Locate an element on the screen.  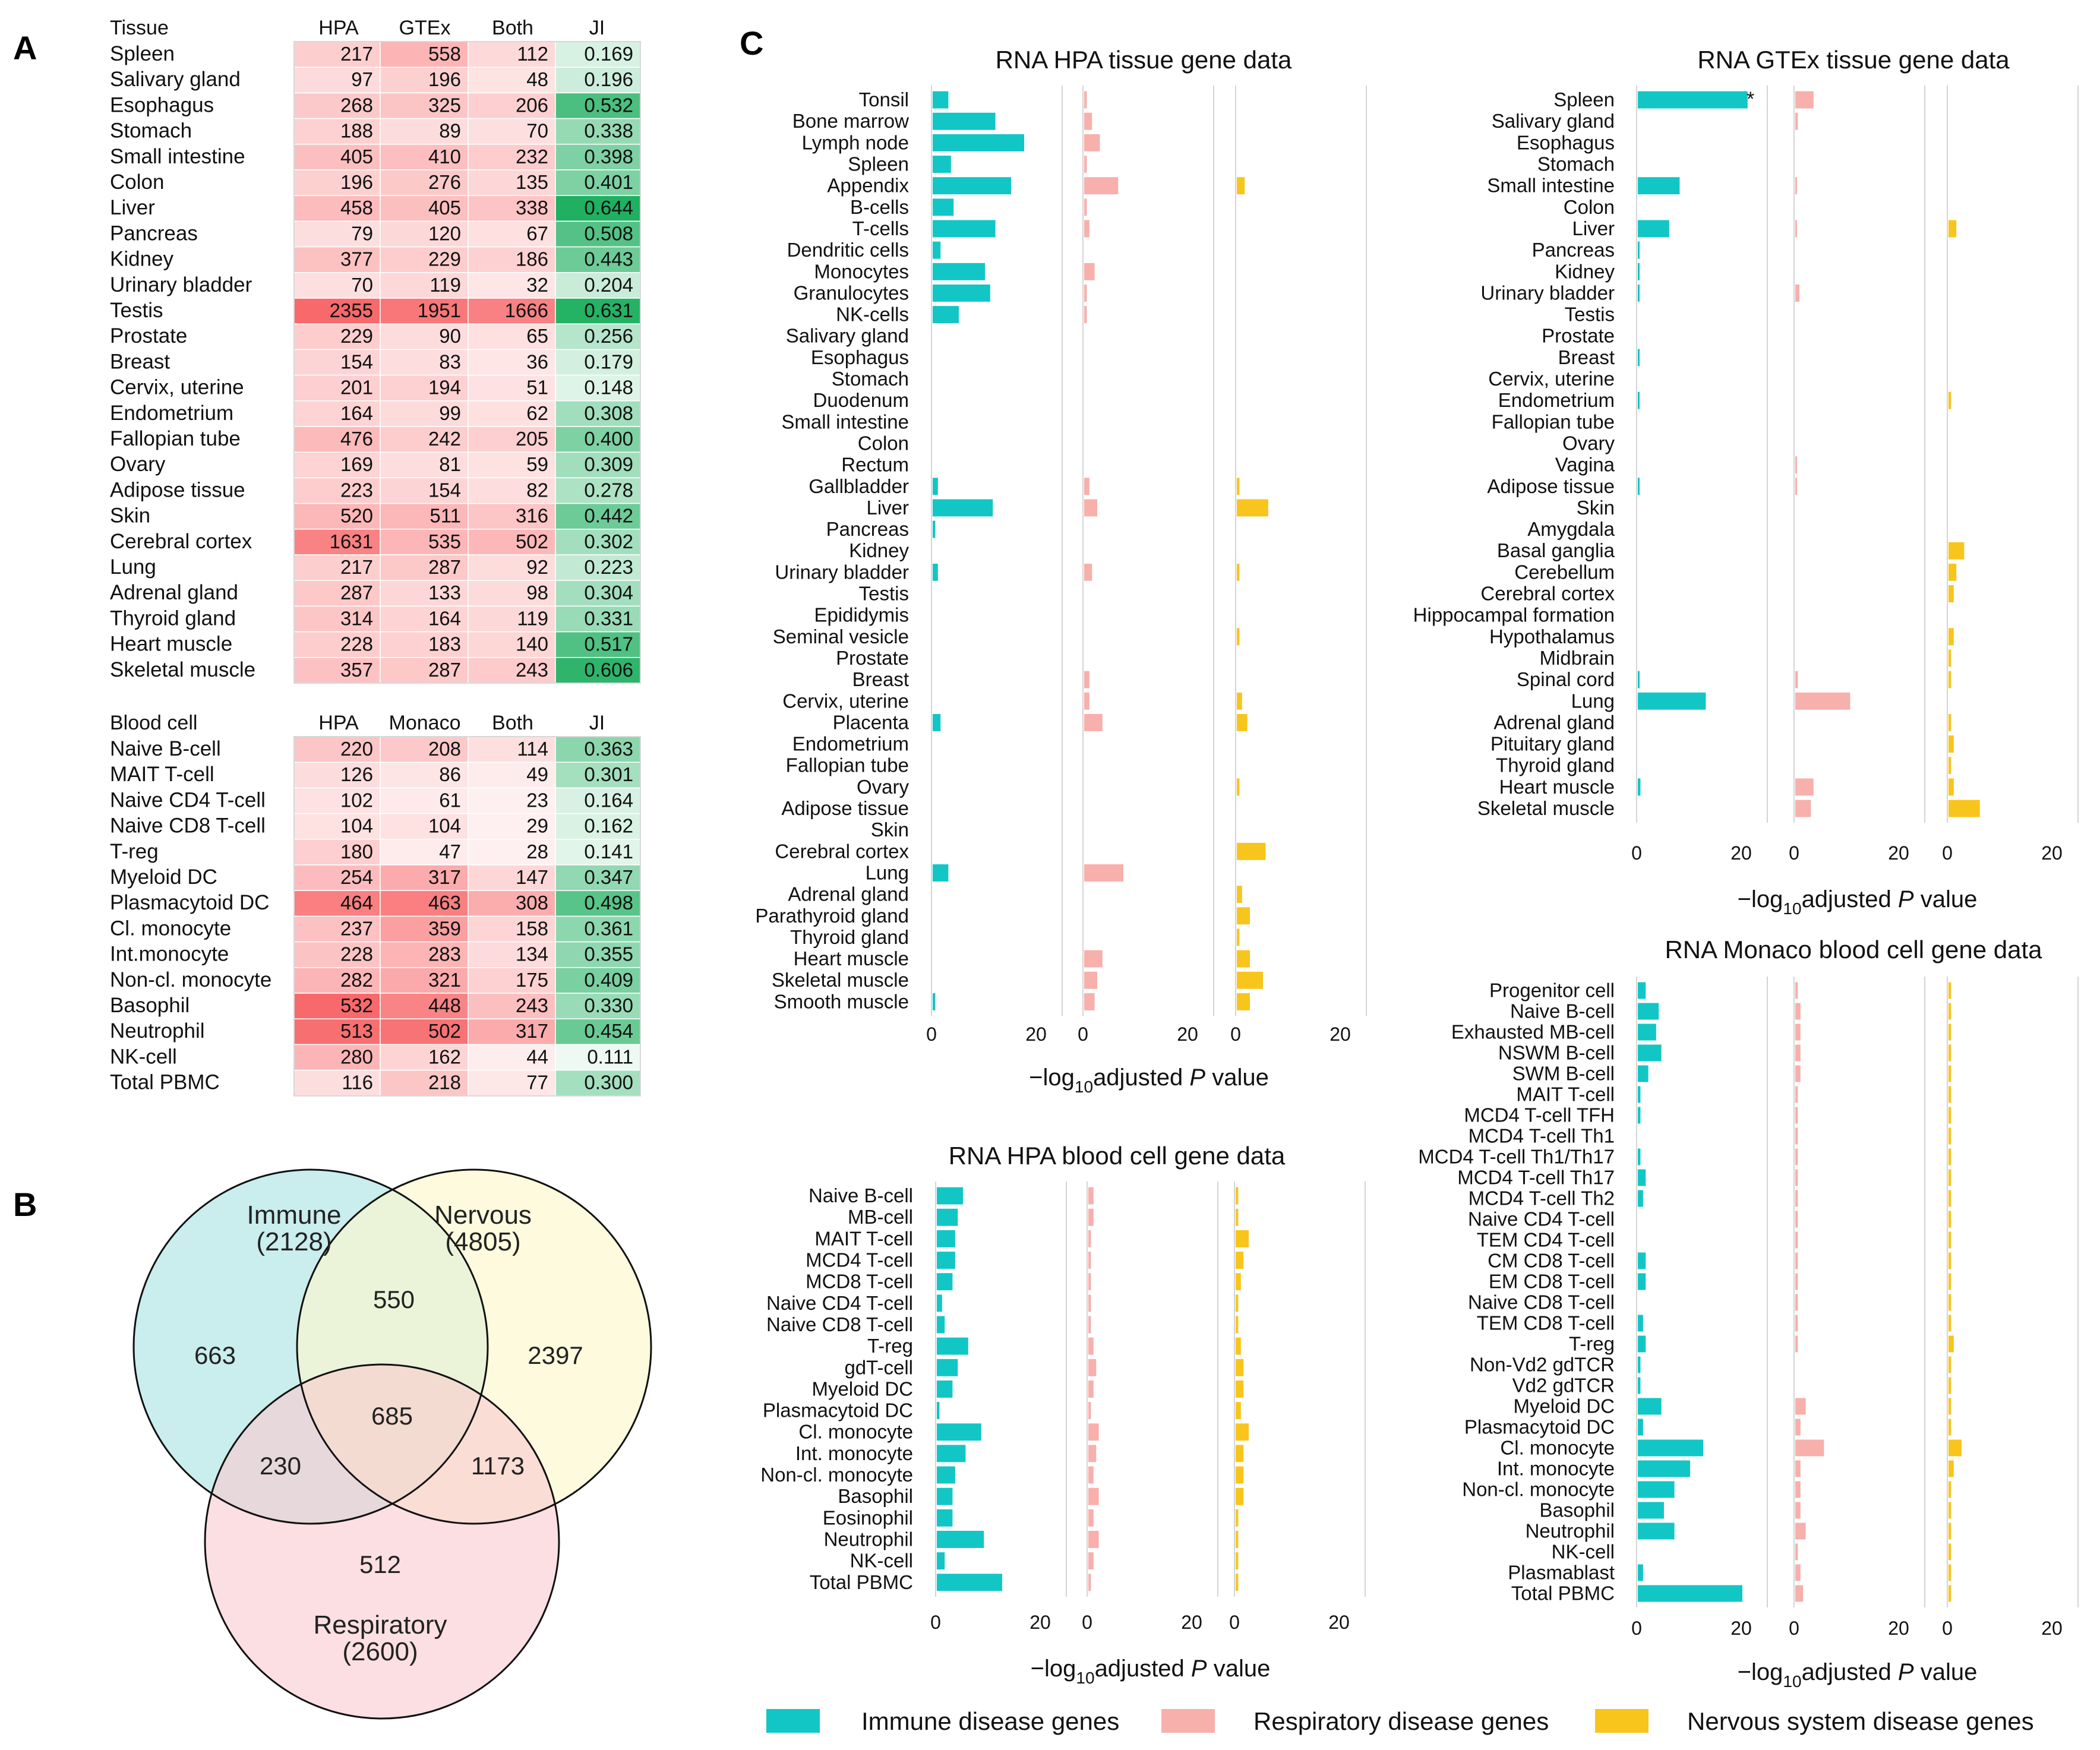
category-label: Basal ganglia is located at coordinates (1556, 550).